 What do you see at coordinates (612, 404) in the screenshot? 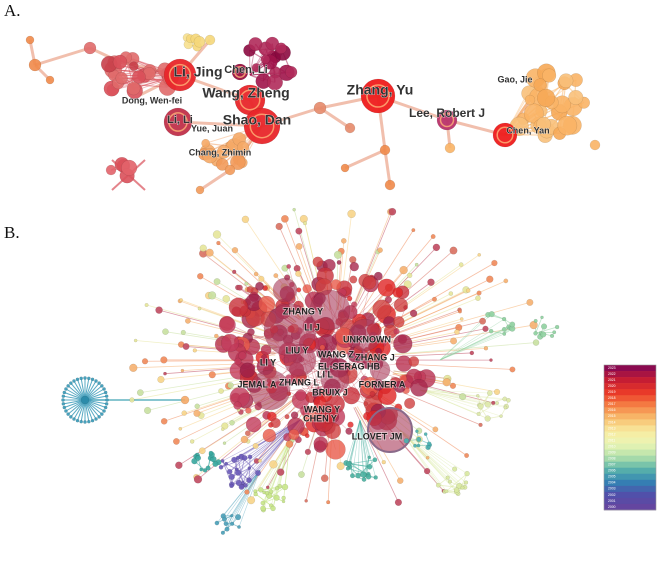
I see `legend-label: 2017` at bounding box center [612, 404].